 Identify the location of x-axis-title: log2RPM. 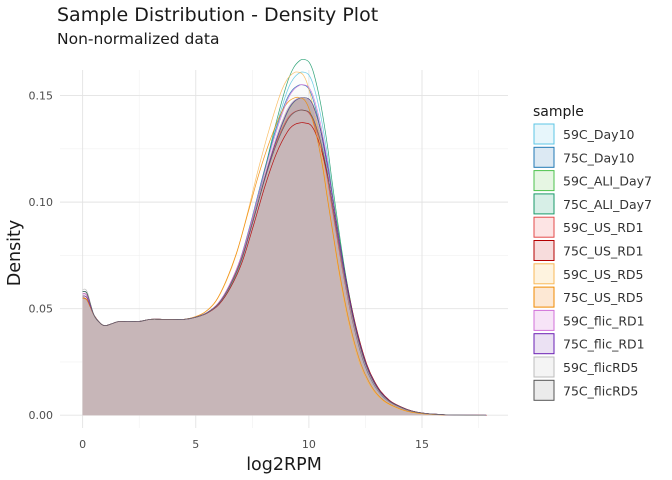
(284, 465).